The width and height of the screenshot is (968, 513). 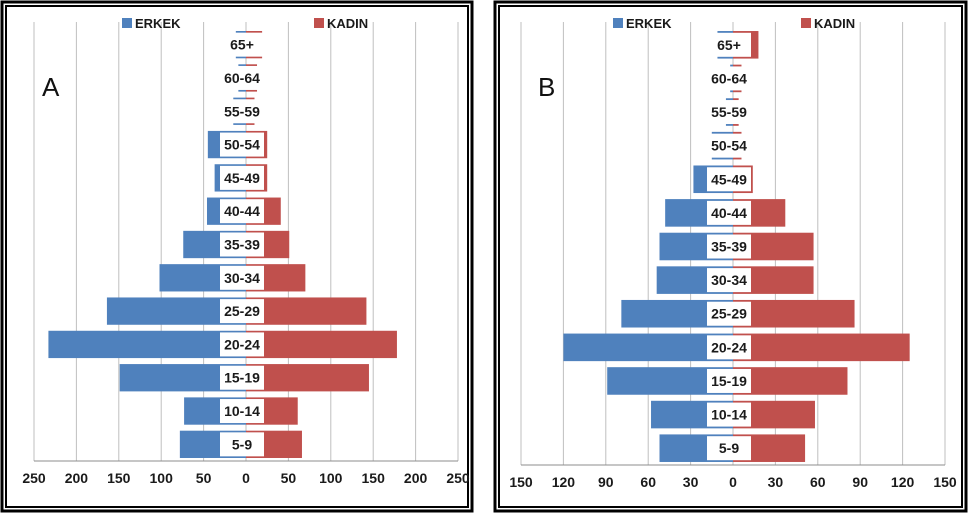 I want to click on panel-label: B, so click(x=546, y=87).